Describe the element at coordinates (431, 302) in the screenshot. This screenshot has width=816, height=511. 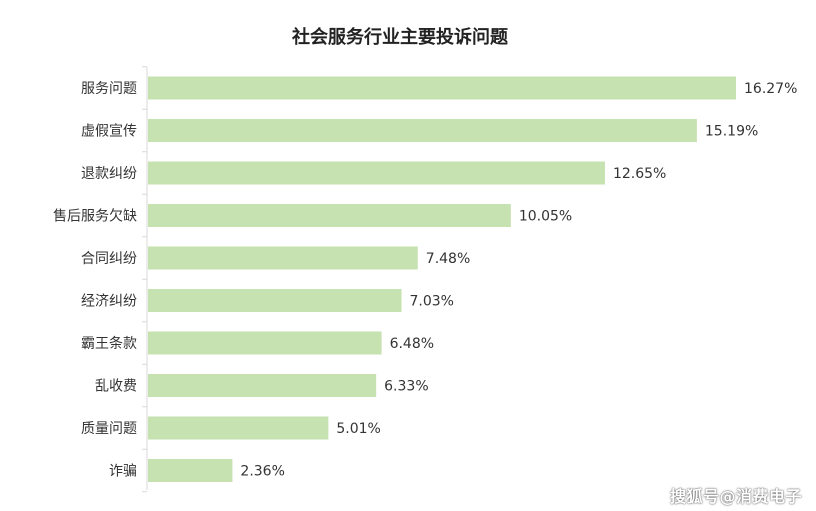
I see `data-label: 7.03%` at that location.